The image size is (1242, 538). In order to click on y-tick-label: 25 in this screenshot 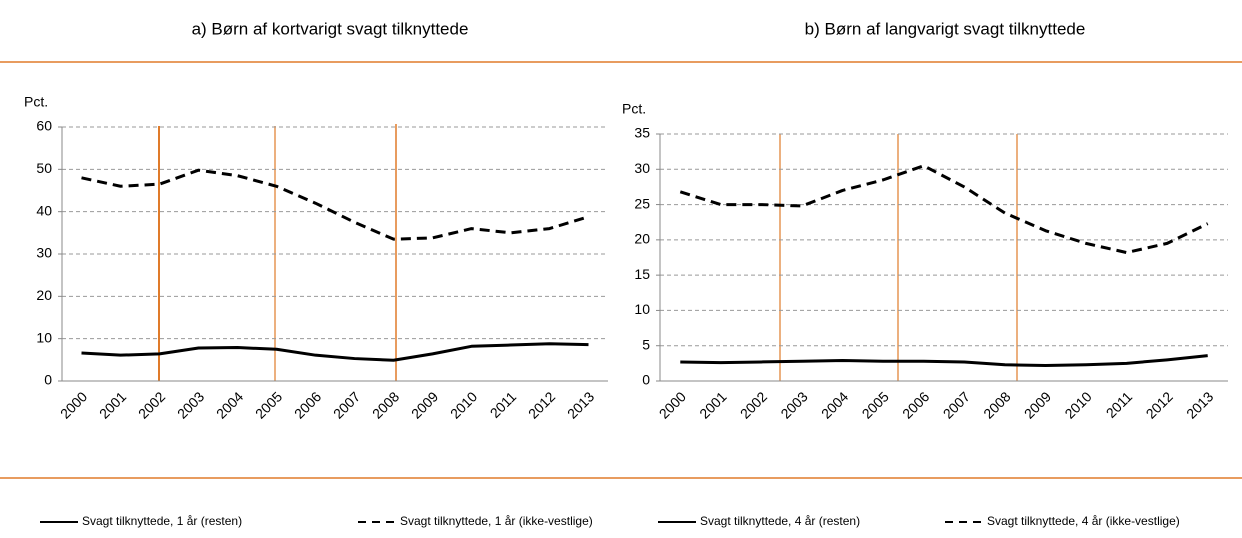, I will do `click(642, 203)`.